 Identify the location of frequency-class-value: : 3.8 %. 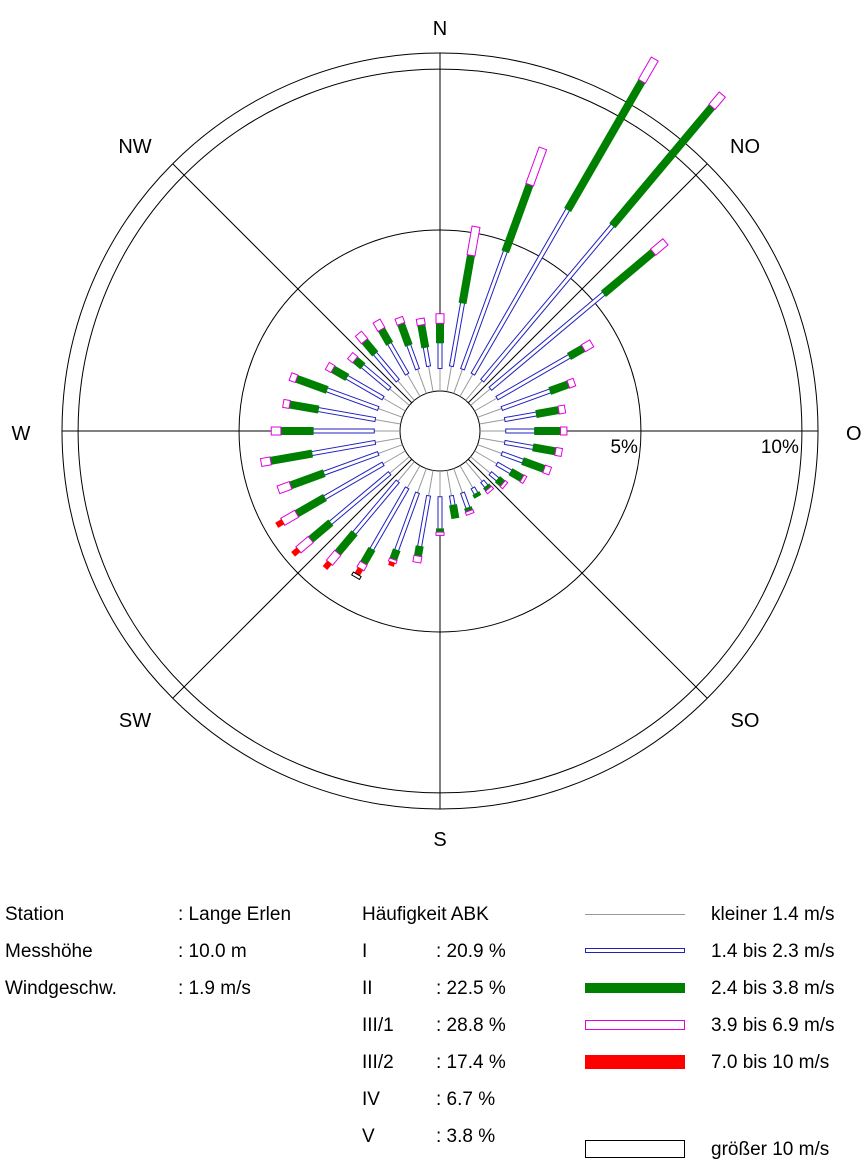
(466, 1136).